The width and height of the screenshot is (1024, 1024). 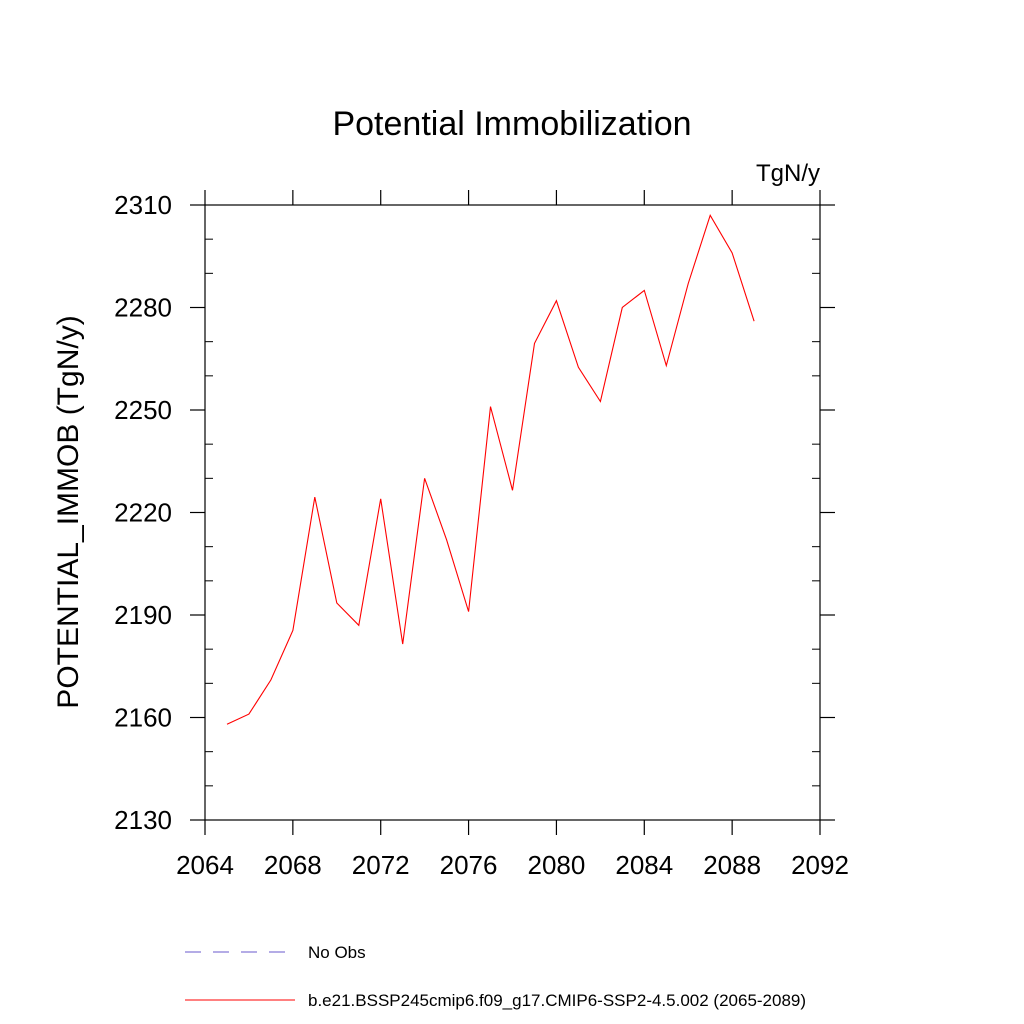 What do you see at coordinates (469, 865) in the screenshot?
I see `x-tick-label: 2076` at bounding box center [469, 865].